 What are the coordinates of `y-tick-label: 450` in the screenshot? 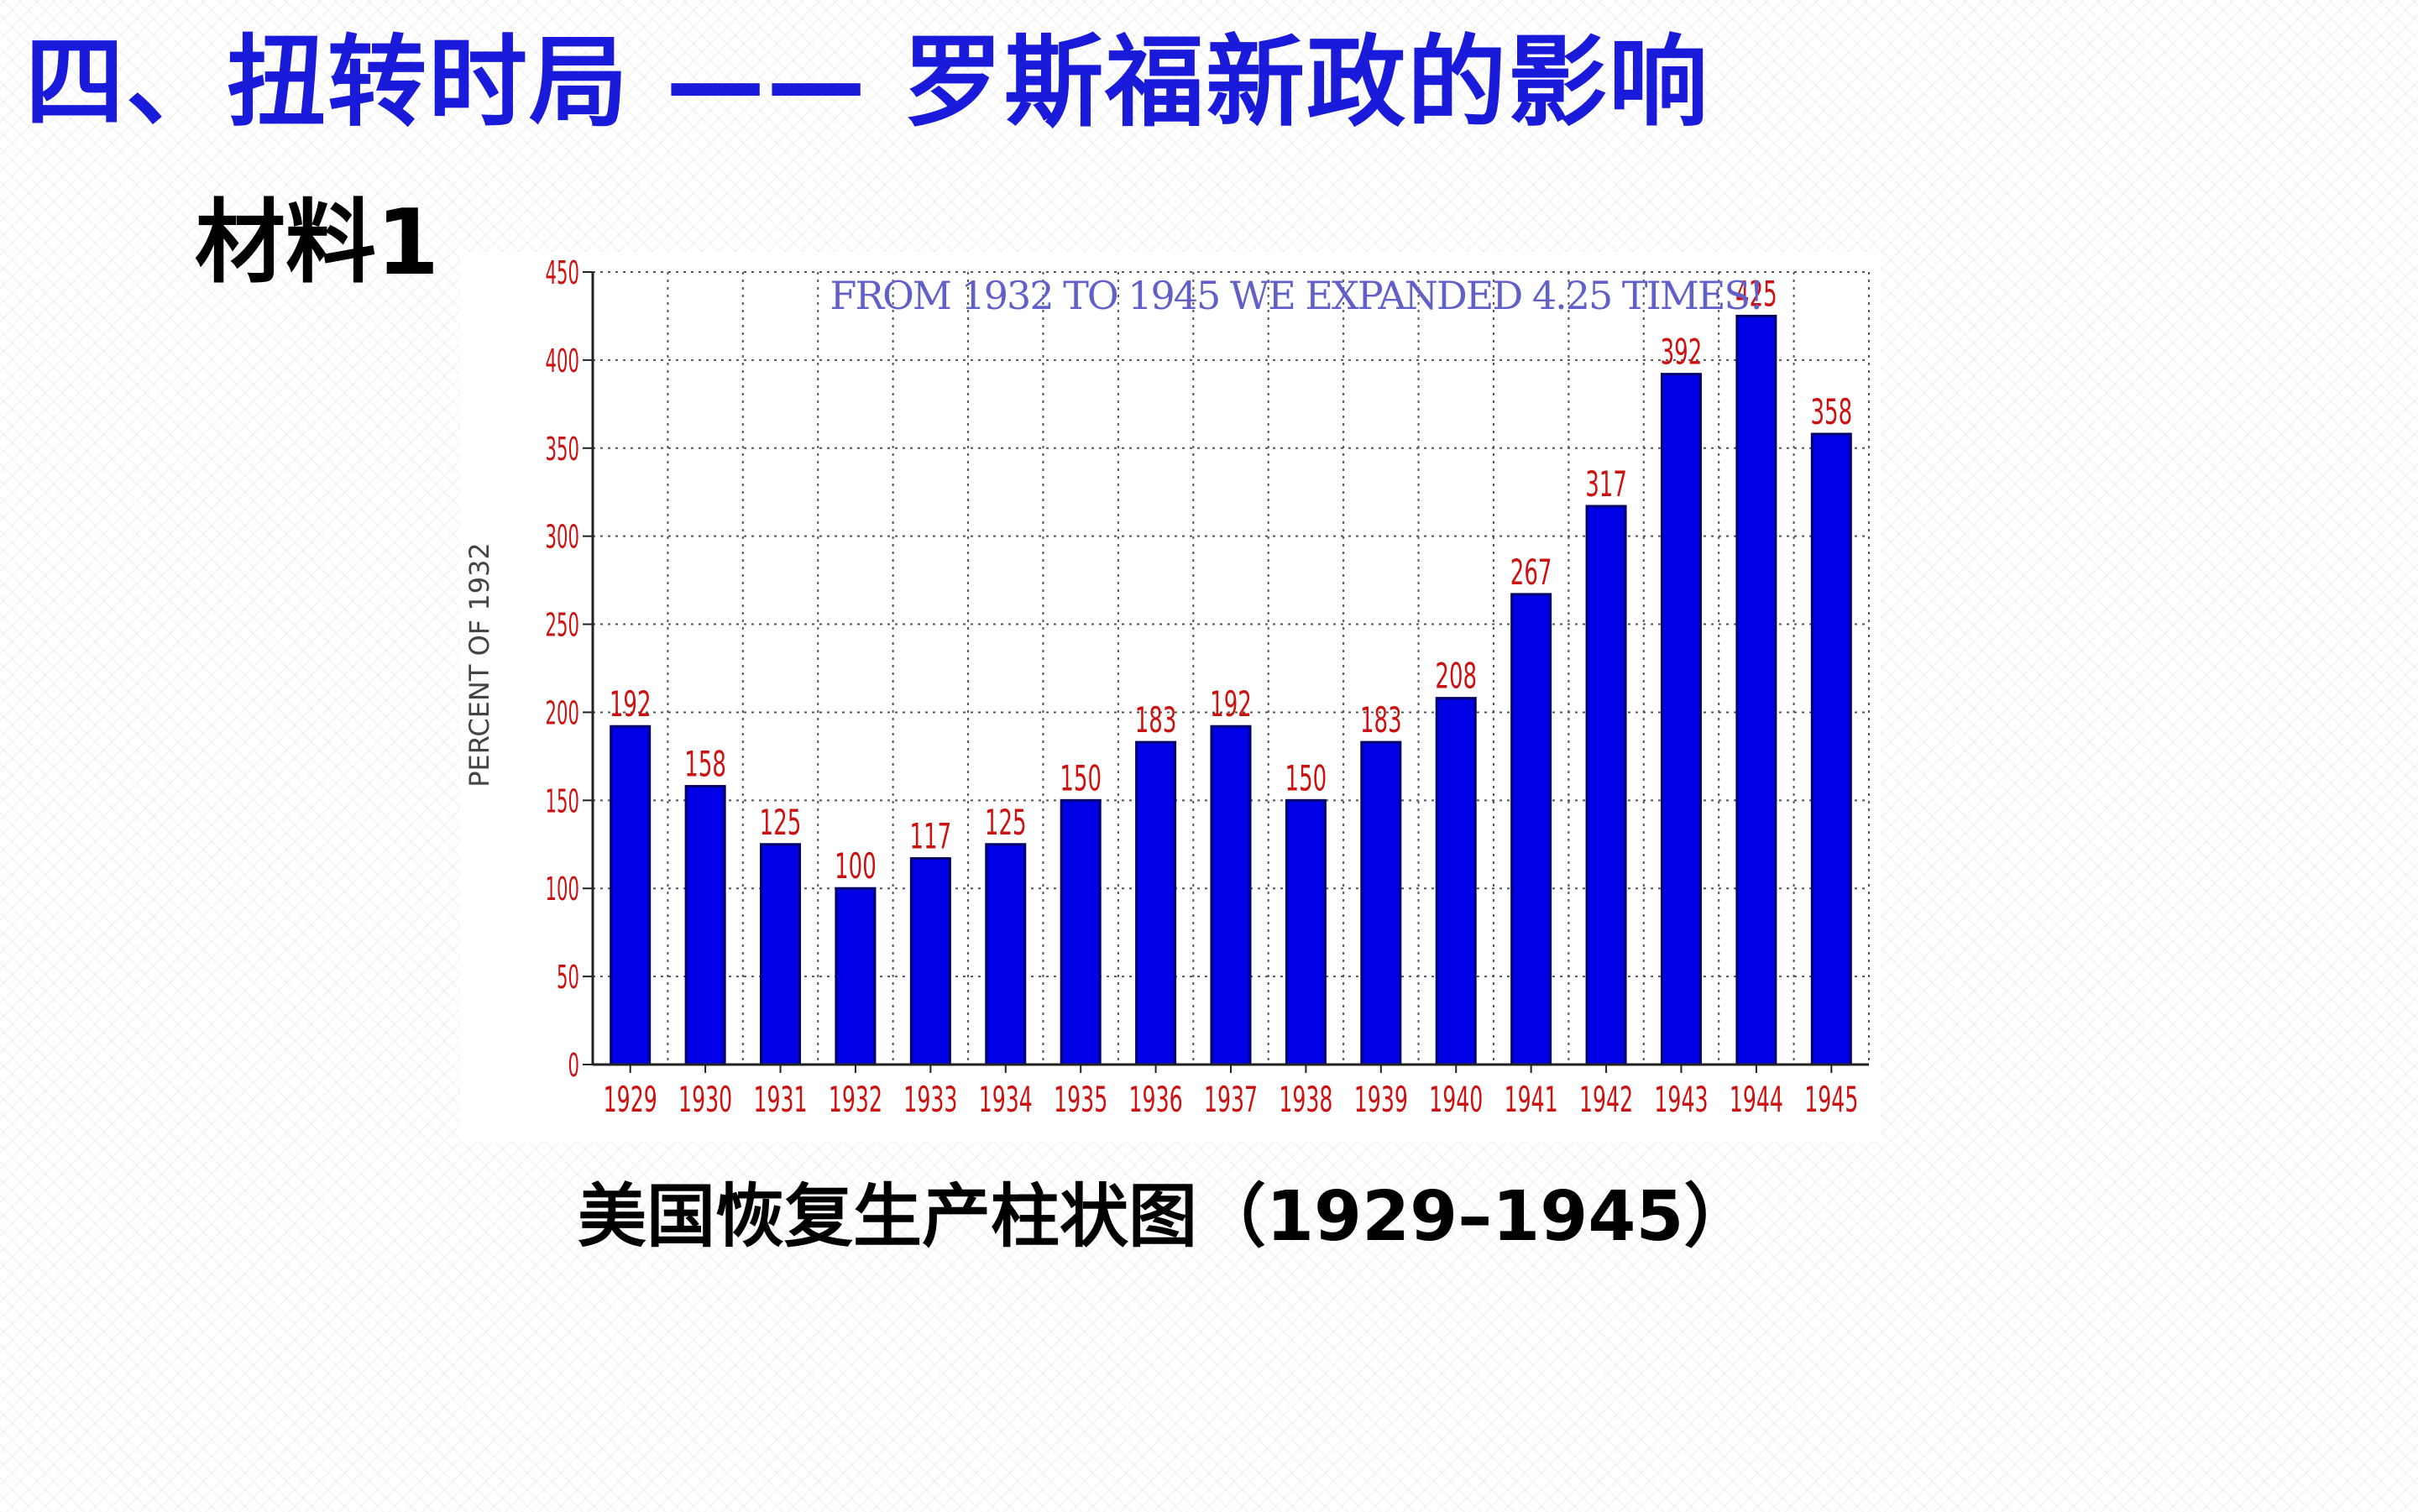 It's located at (562, 273).